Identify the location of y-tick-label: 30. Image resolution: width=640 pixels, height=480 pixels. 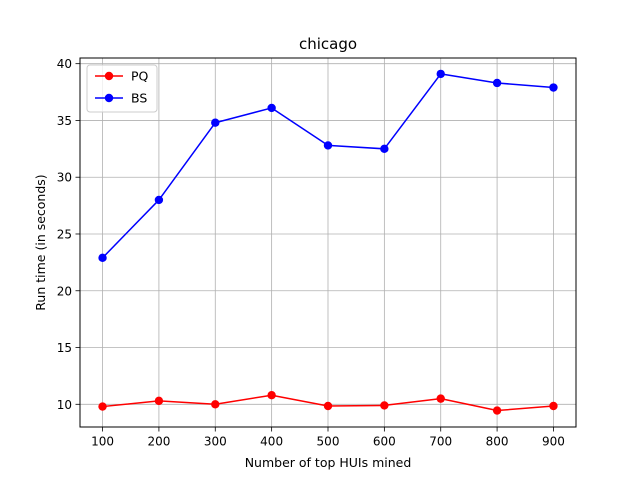
(64, 178).